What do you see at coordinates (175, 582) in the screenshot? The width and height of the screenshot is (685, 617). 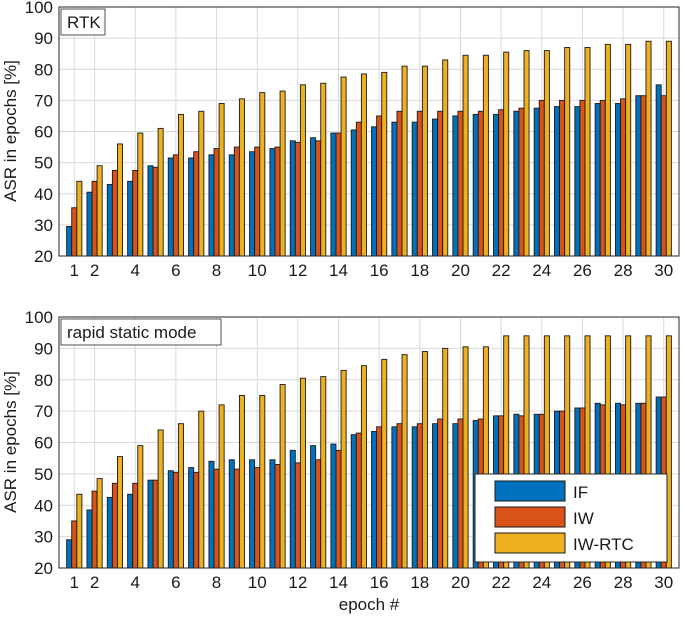 I see `x-tick-label: 6` at bounding box center [175, 582].